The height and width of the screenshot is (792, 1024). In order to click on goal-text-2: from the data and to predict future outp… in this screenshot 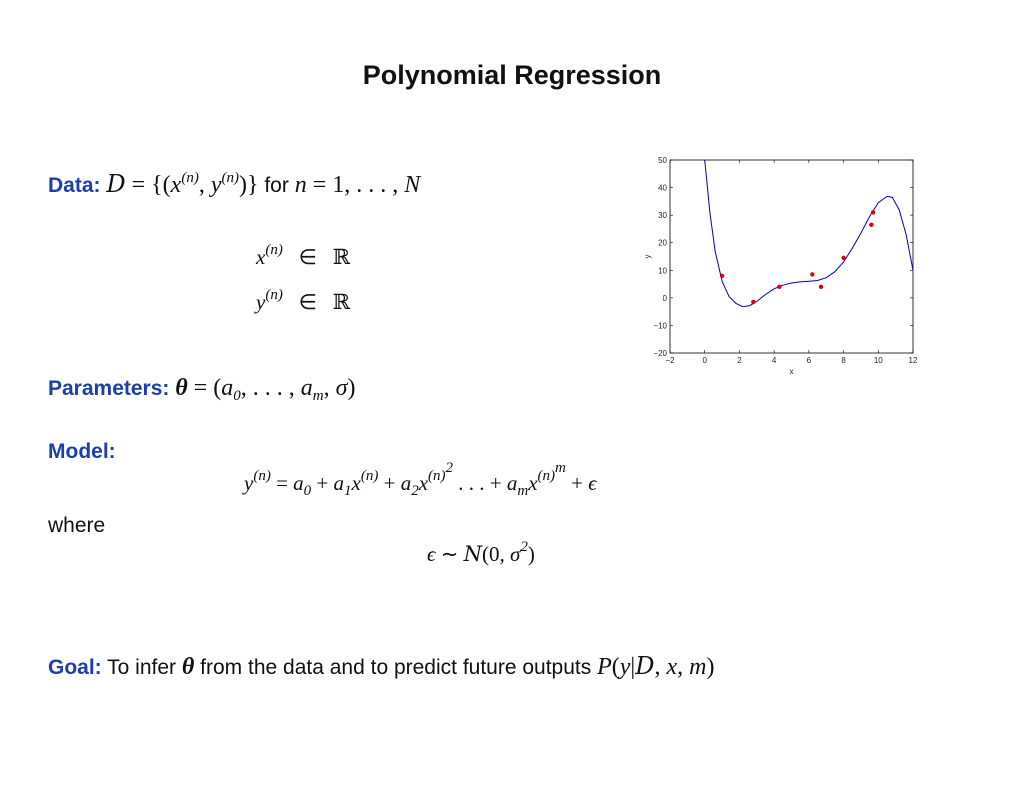, I will do `click(396, 667)`.